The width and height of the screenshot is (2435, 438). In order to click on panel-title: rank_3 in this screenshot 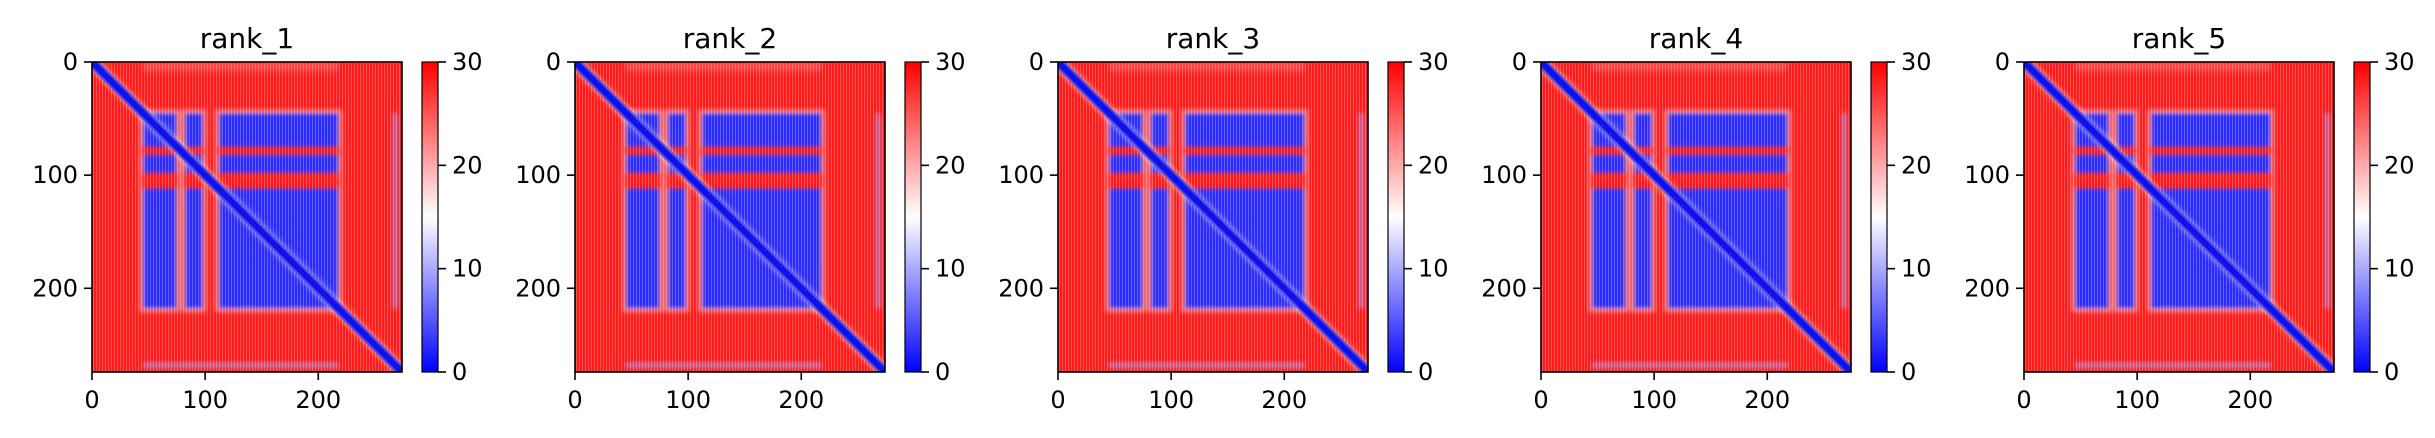, I will do `click(1213, 38)`.